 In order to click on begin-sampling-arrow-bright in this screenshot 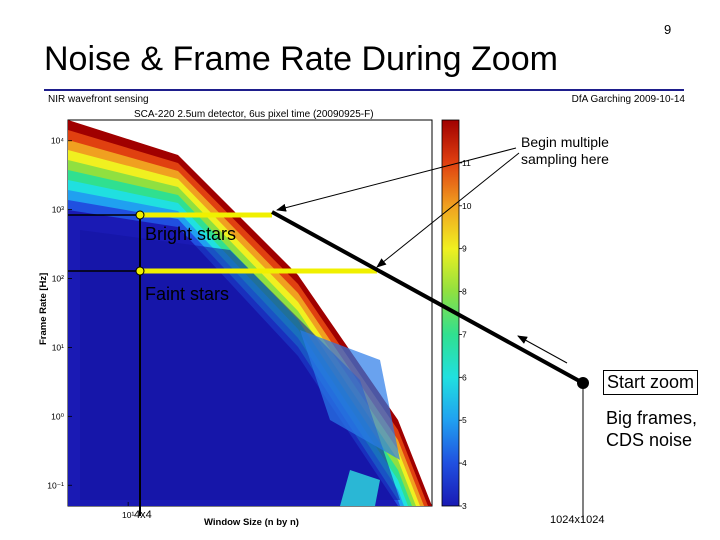, I will do `click(396, 179)`.